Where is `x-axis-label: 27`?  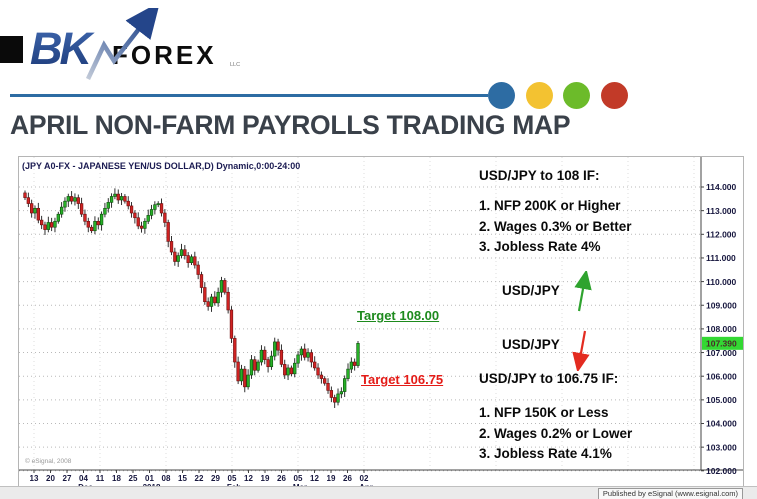
x-axis-label: 27 is located at coordinates (67, 478).